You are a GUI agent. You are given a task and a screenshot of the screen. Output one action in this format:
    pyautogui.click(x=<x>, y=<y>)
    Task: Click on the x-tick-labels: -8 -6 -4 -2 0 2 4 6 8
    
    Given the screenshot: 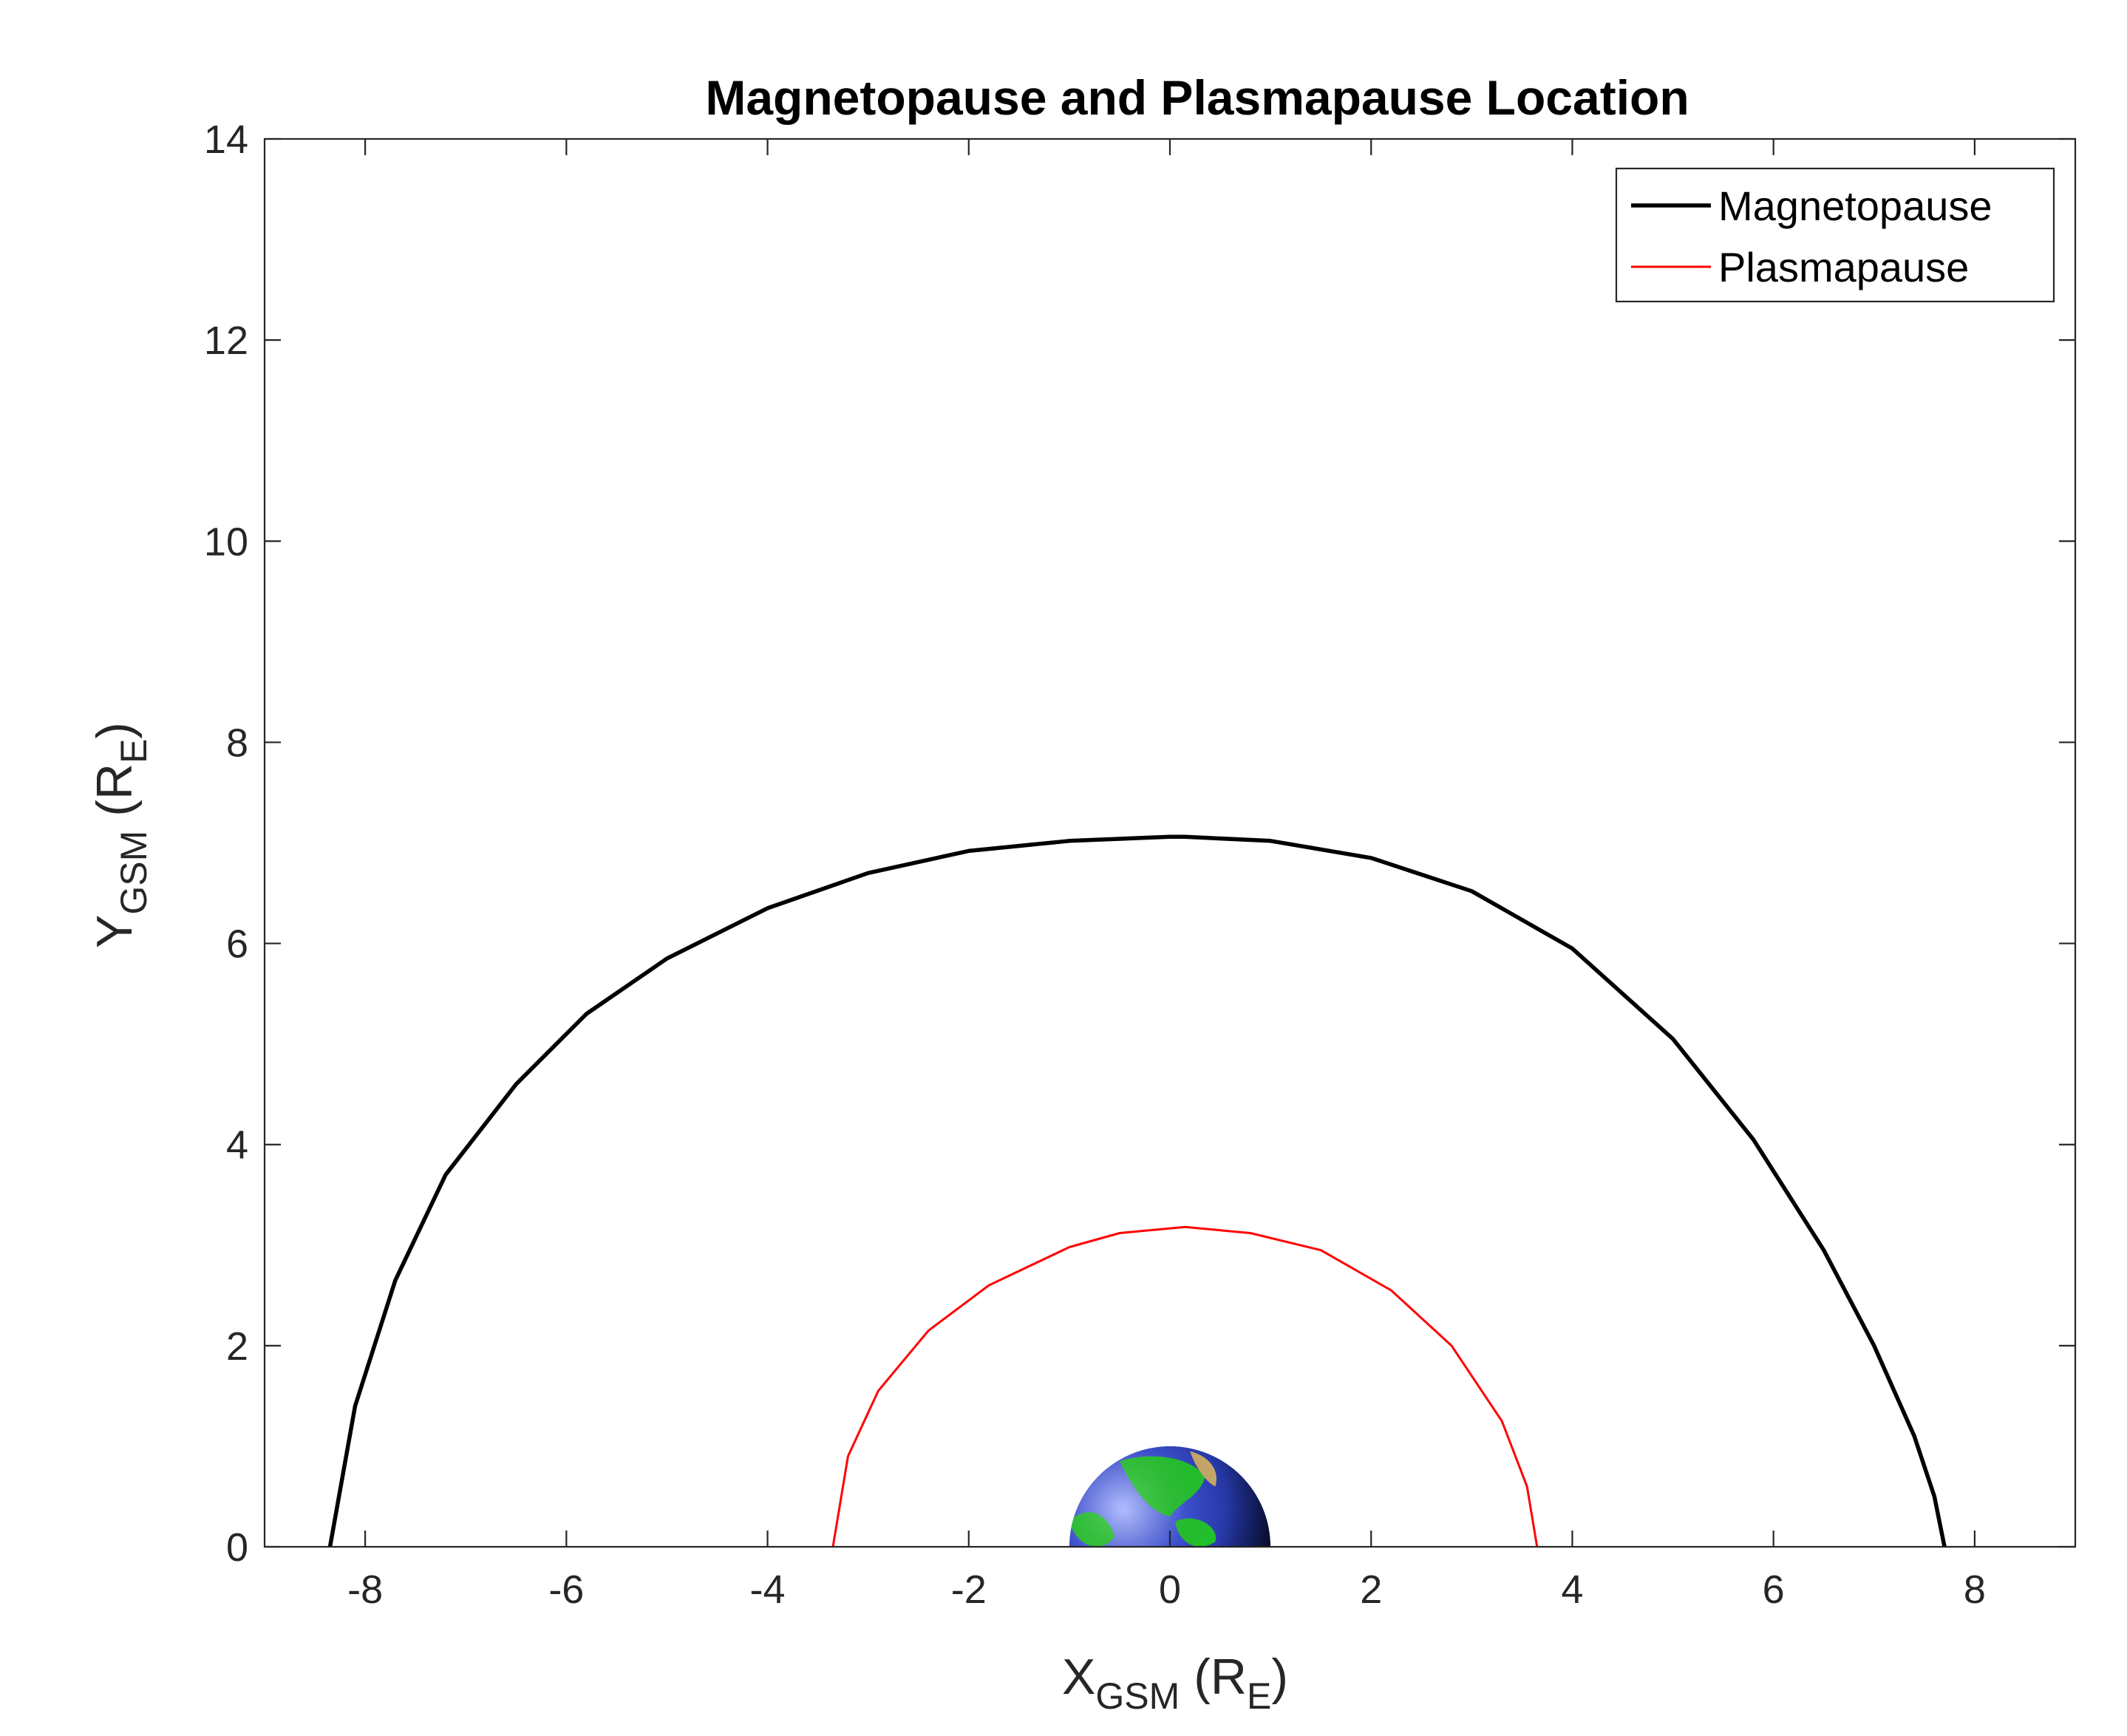 What is the action you would take?
    pyautogui.click(x=1166, y=1589)
    